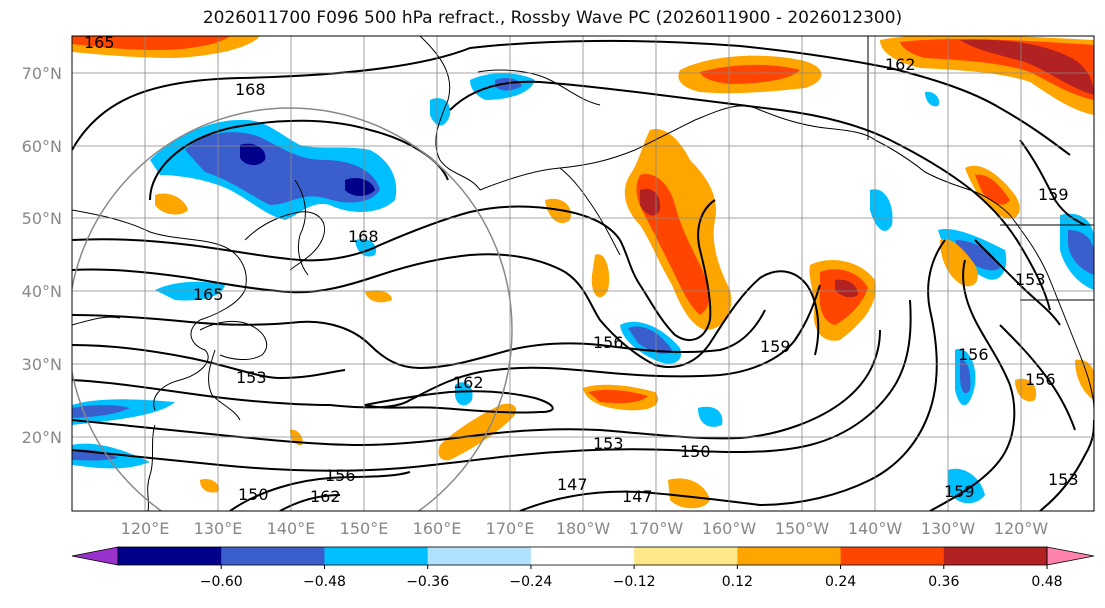 The width and height of the screenshot is (1105, 608). Describe the element at coordinates (1021, 528) in the screenshot. I see `lon-label: 120°W` at that location.